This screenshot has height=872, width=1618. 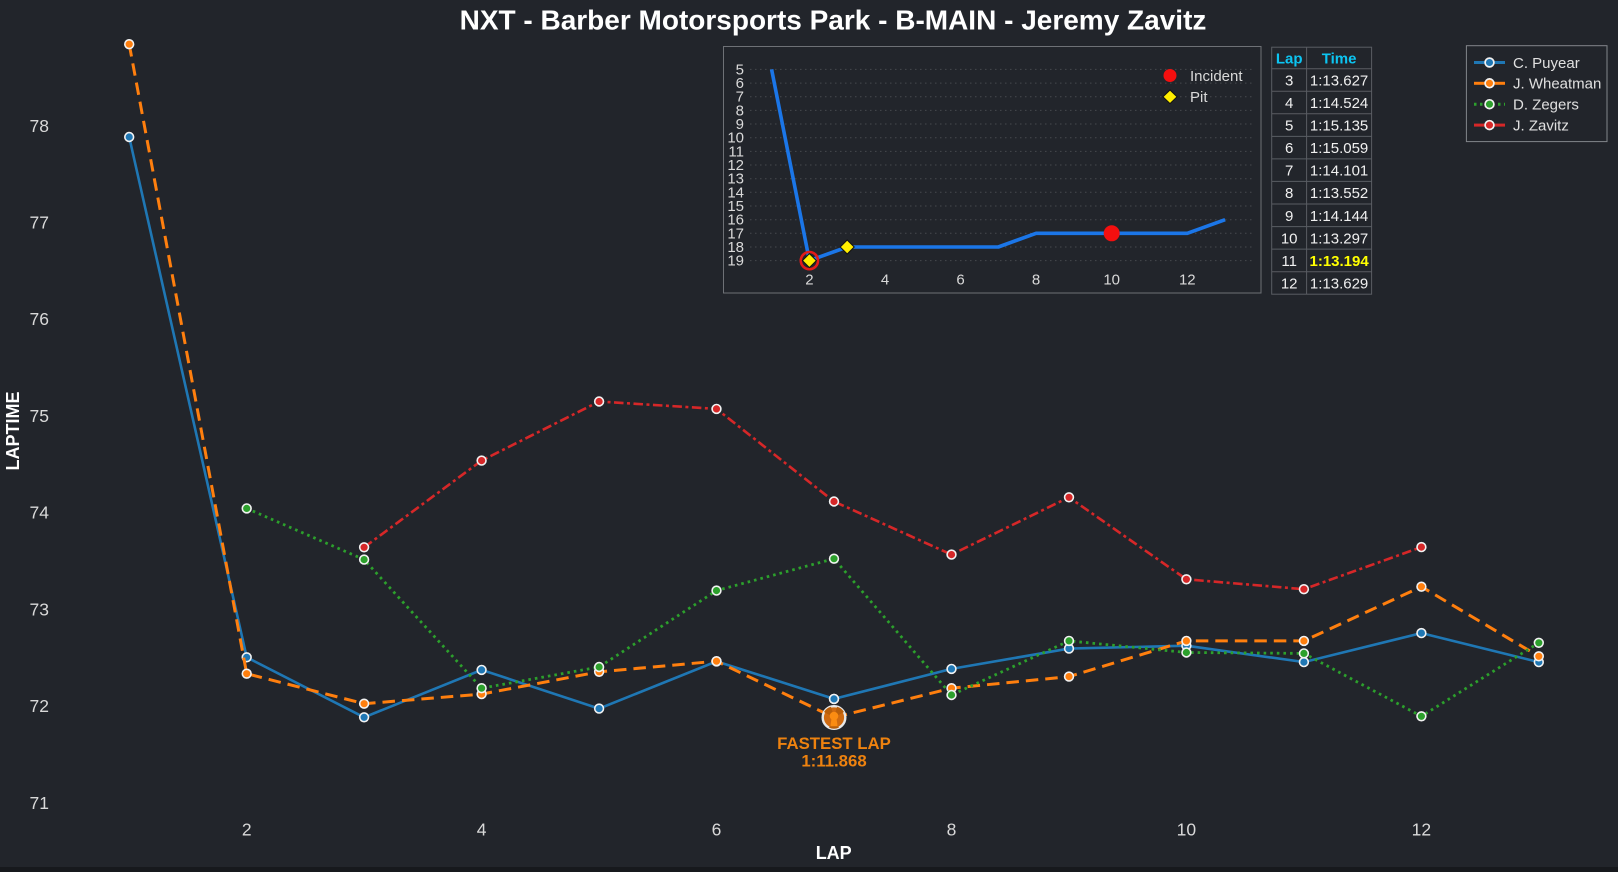 I want to click on svg-text: 1:14.101, so click(x=1339, y=171).